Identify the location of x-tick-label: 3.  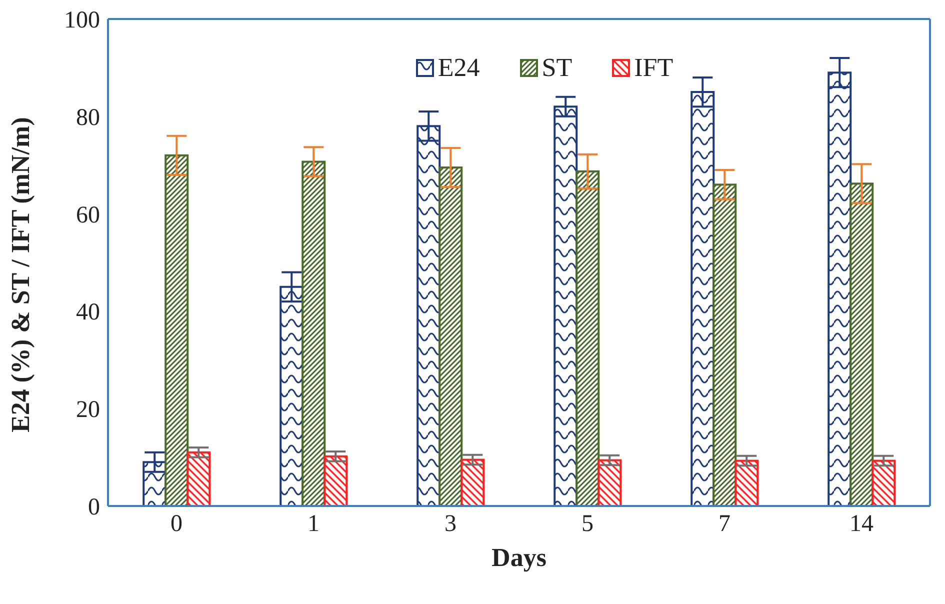
(450, 524).